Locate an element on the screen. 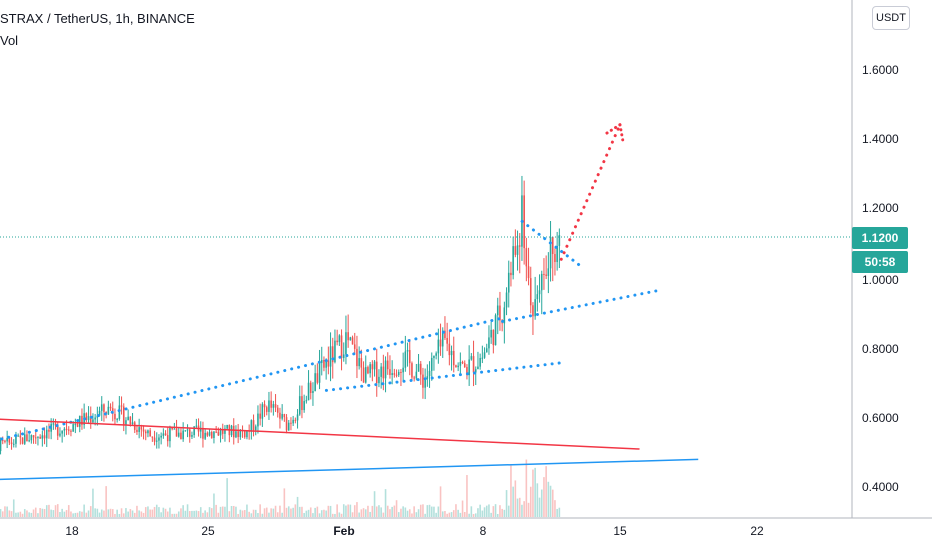  time-tick: 15 is located at coordinates (620, 531).